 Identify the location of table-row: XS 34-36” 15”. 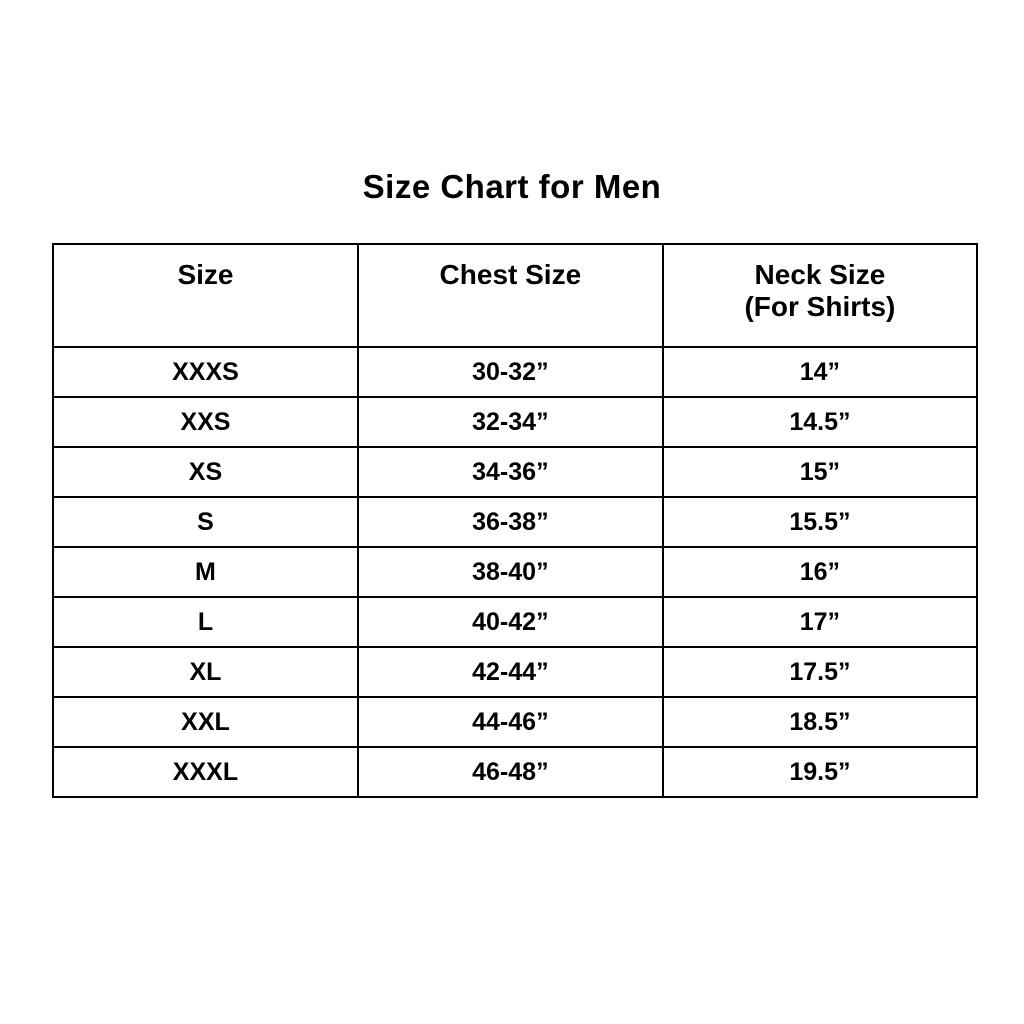
(515, 472).